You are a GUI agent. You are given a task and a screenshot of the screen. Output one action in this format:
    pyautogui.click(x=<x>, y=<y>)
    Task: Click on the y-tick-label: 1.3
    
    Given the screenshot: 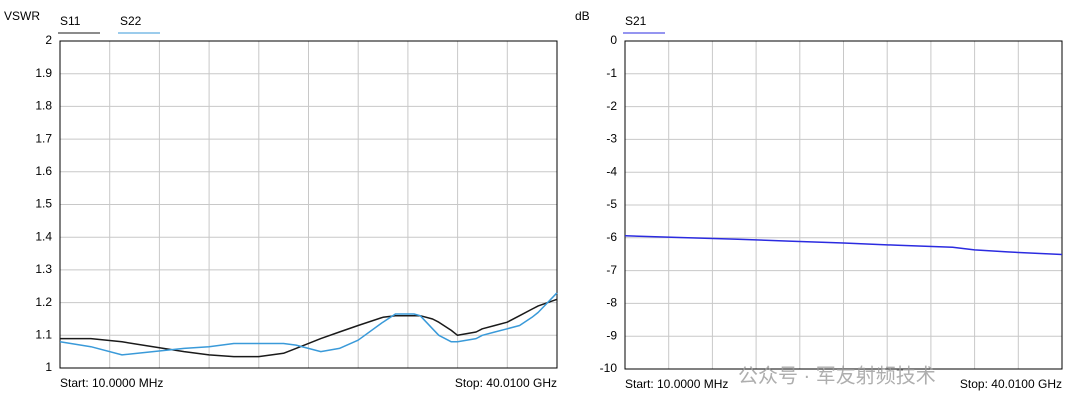 What is the action you would take?
    pyautogui.click(x=43, y=269)
    